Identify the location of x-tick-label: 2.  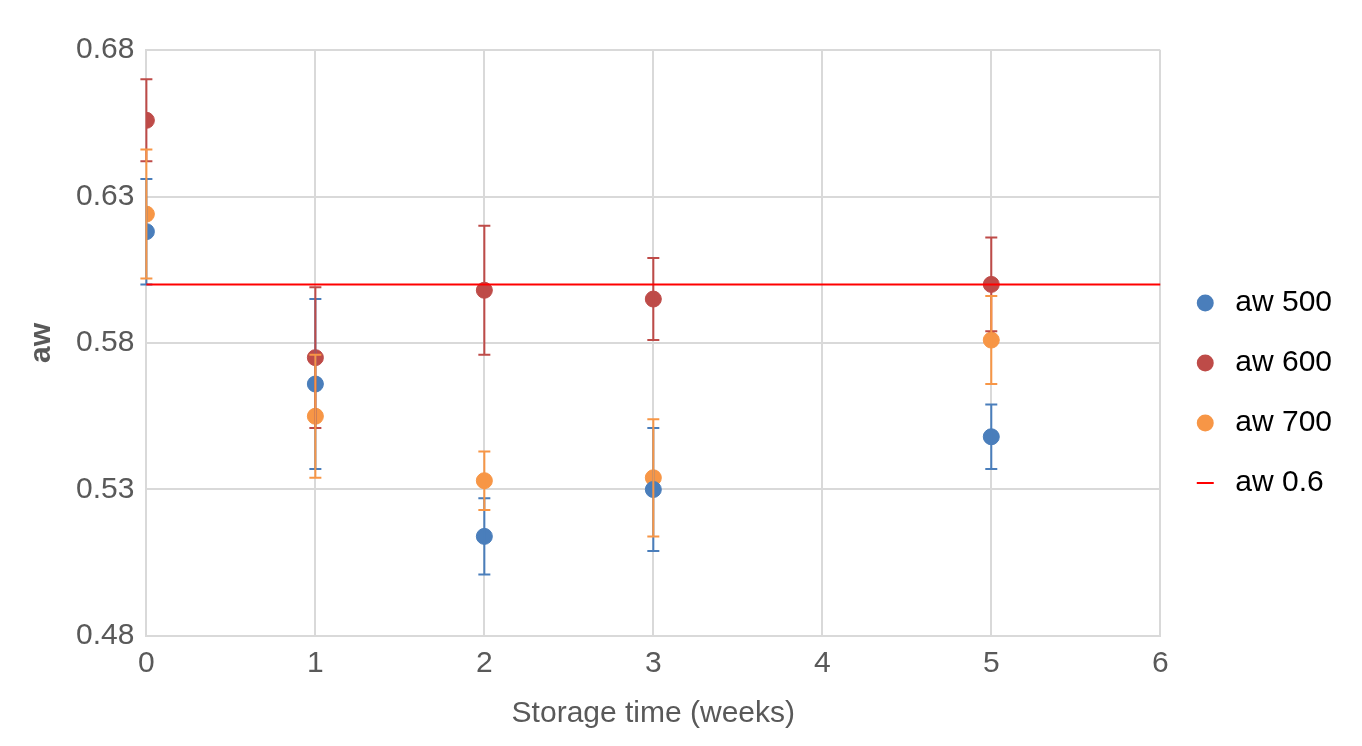
(484, 662).